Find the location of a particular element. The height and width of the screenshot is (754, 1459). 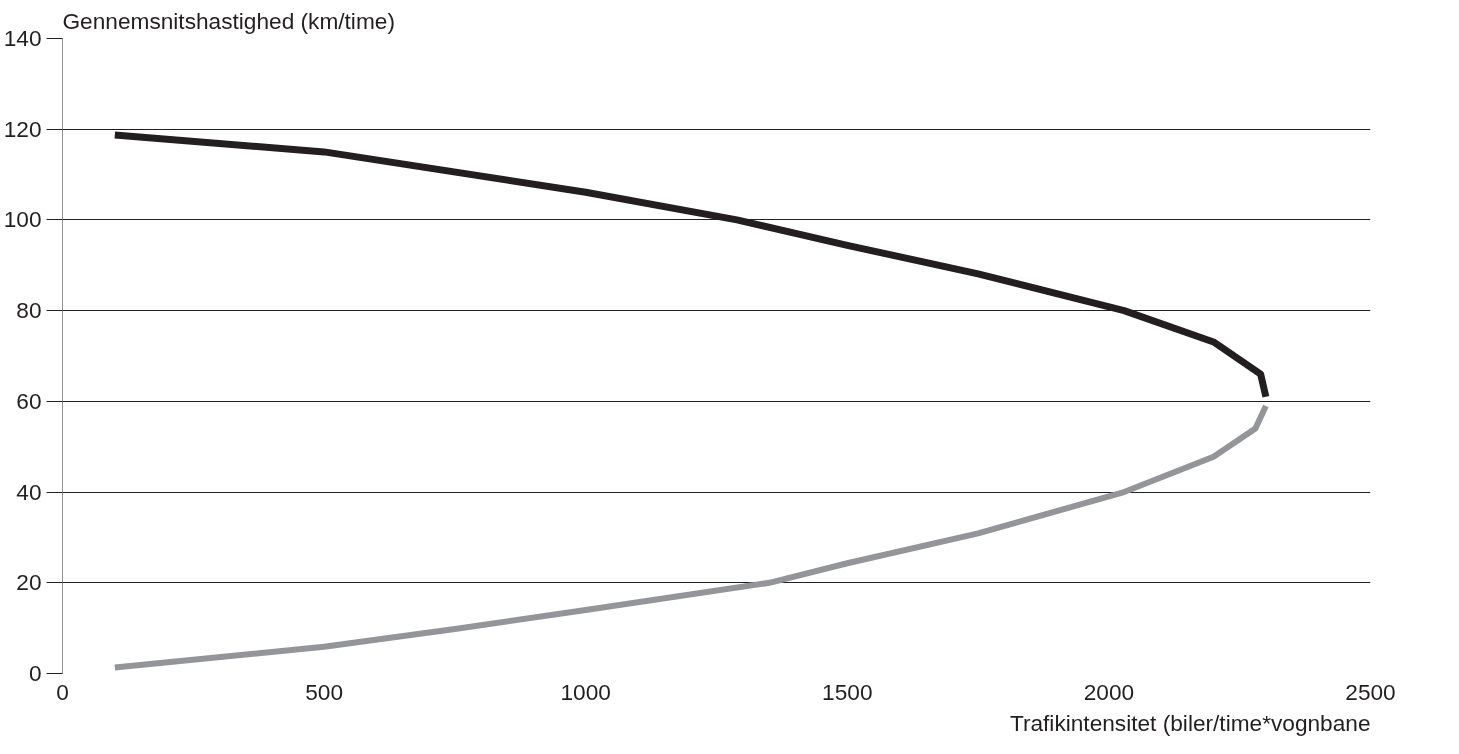

y-axis-title: Gennemsnitshastighed (km/time) is located at coordinates (228, 20).